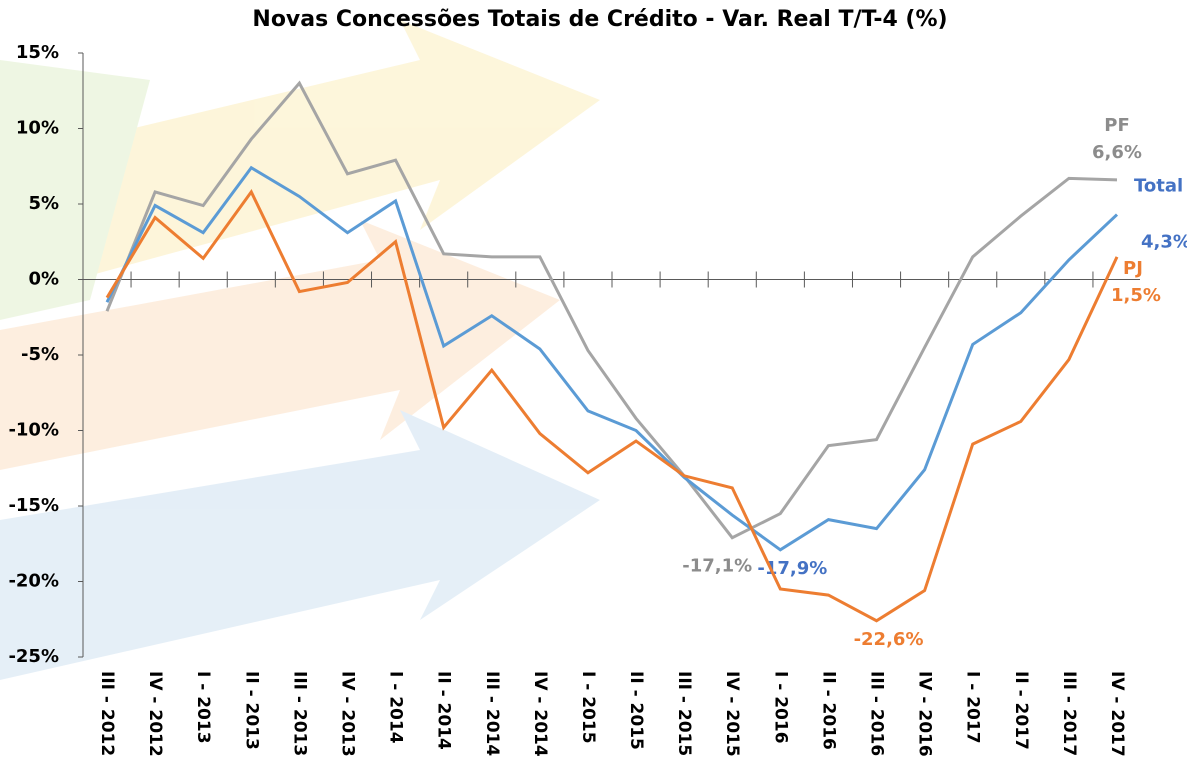 This screenshot has height=761, width=1187. Describe the element at coordinates (444, 710) in the screenshot. I see `x-tick-label: II - 2014` at that location.